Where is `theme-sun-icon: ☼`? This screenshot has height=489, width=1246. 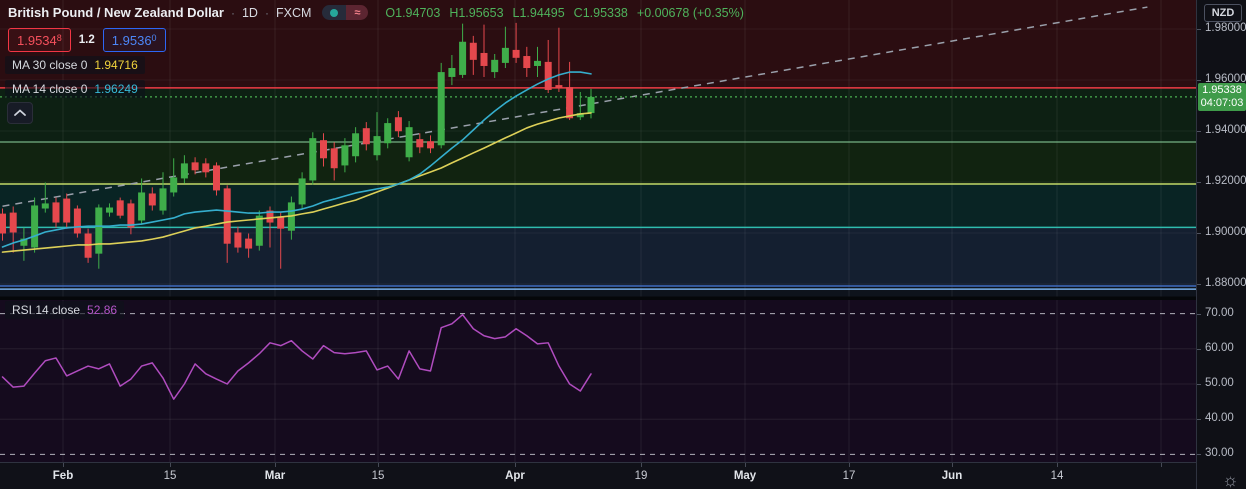
theme-sun-icon: ☼ is located at coordinates (1230, 479).